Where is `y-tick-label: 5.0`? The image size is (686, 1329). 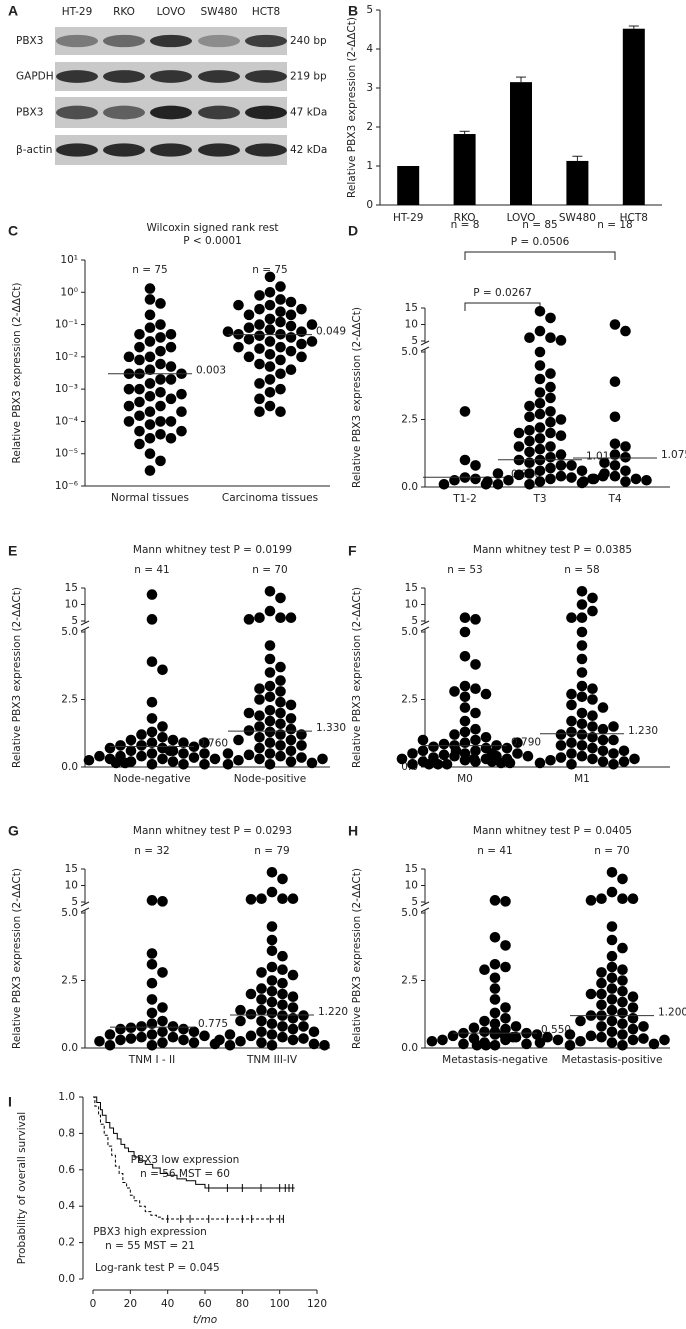
y-tick-label: 5.0 is located at coordinates (409, 913).